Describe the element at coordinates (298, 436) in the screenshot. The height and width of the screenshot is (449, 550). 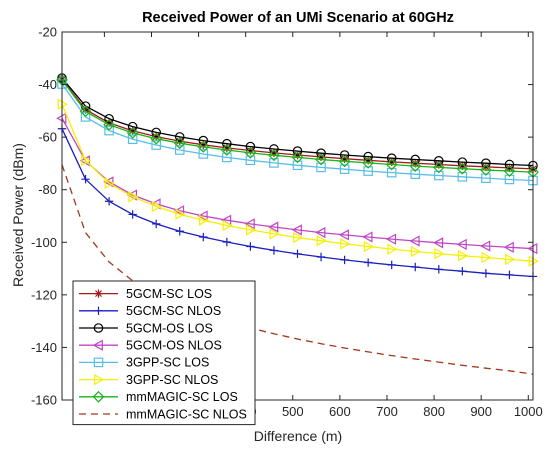
I see `x-axis-title: Difference (m)` at that location.